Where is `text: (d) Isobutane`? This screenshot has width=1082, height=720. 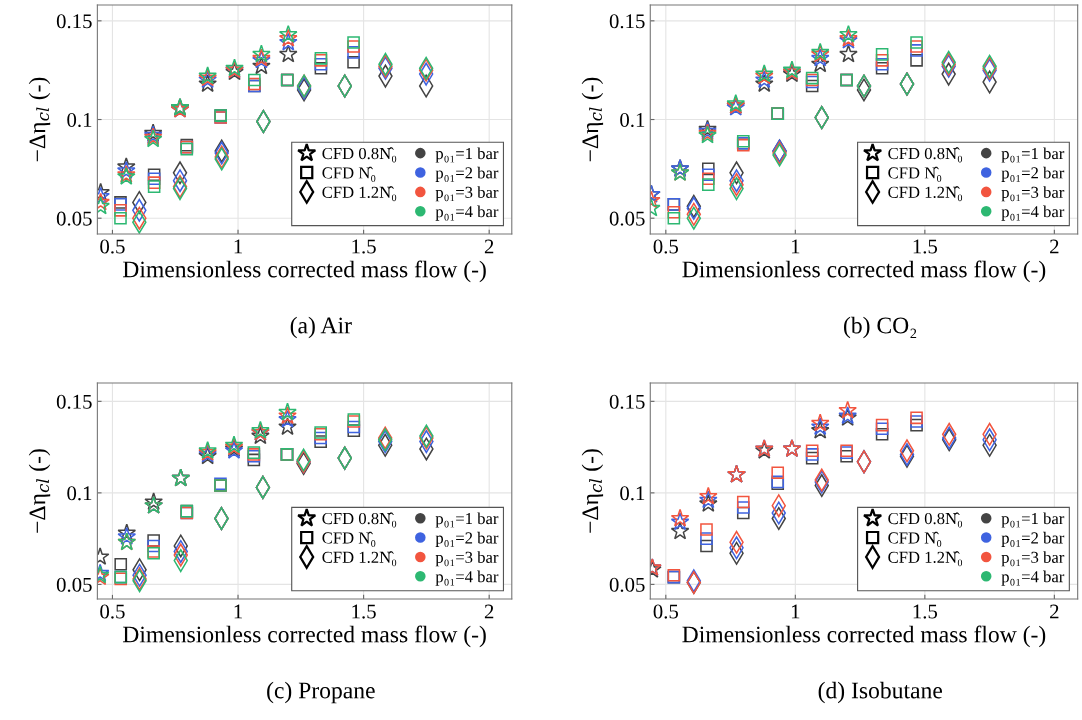 text: (d) Isobutane is located at coordinates (880, 692).